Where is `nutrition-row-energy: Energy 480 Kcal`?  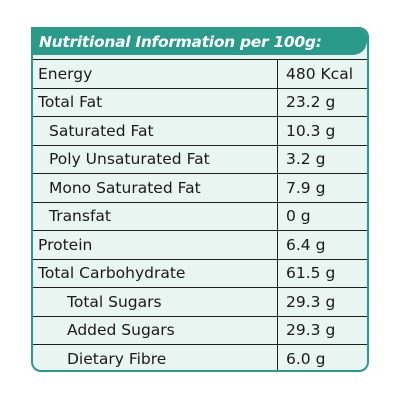 nutrition-row-energy: Energy 480 Kcal is located at coordinates (200, 74).